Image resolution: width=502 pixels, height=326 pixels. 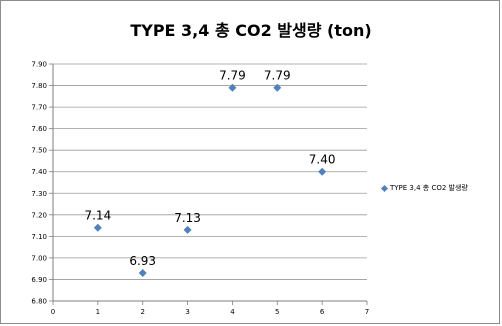 I want to click on y-tick-label-10: 7.80, so click(x=39, y=86).